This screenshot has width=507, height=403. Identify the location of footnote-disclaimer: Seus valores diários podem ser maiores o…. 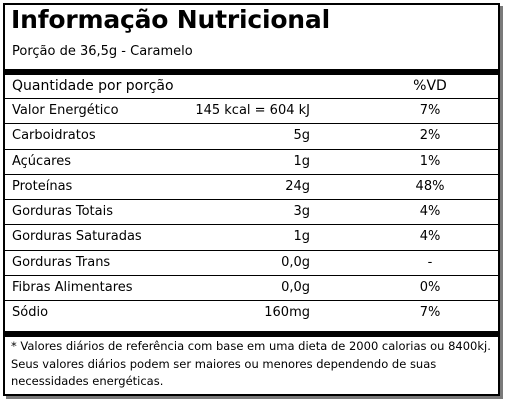
(224, 372).